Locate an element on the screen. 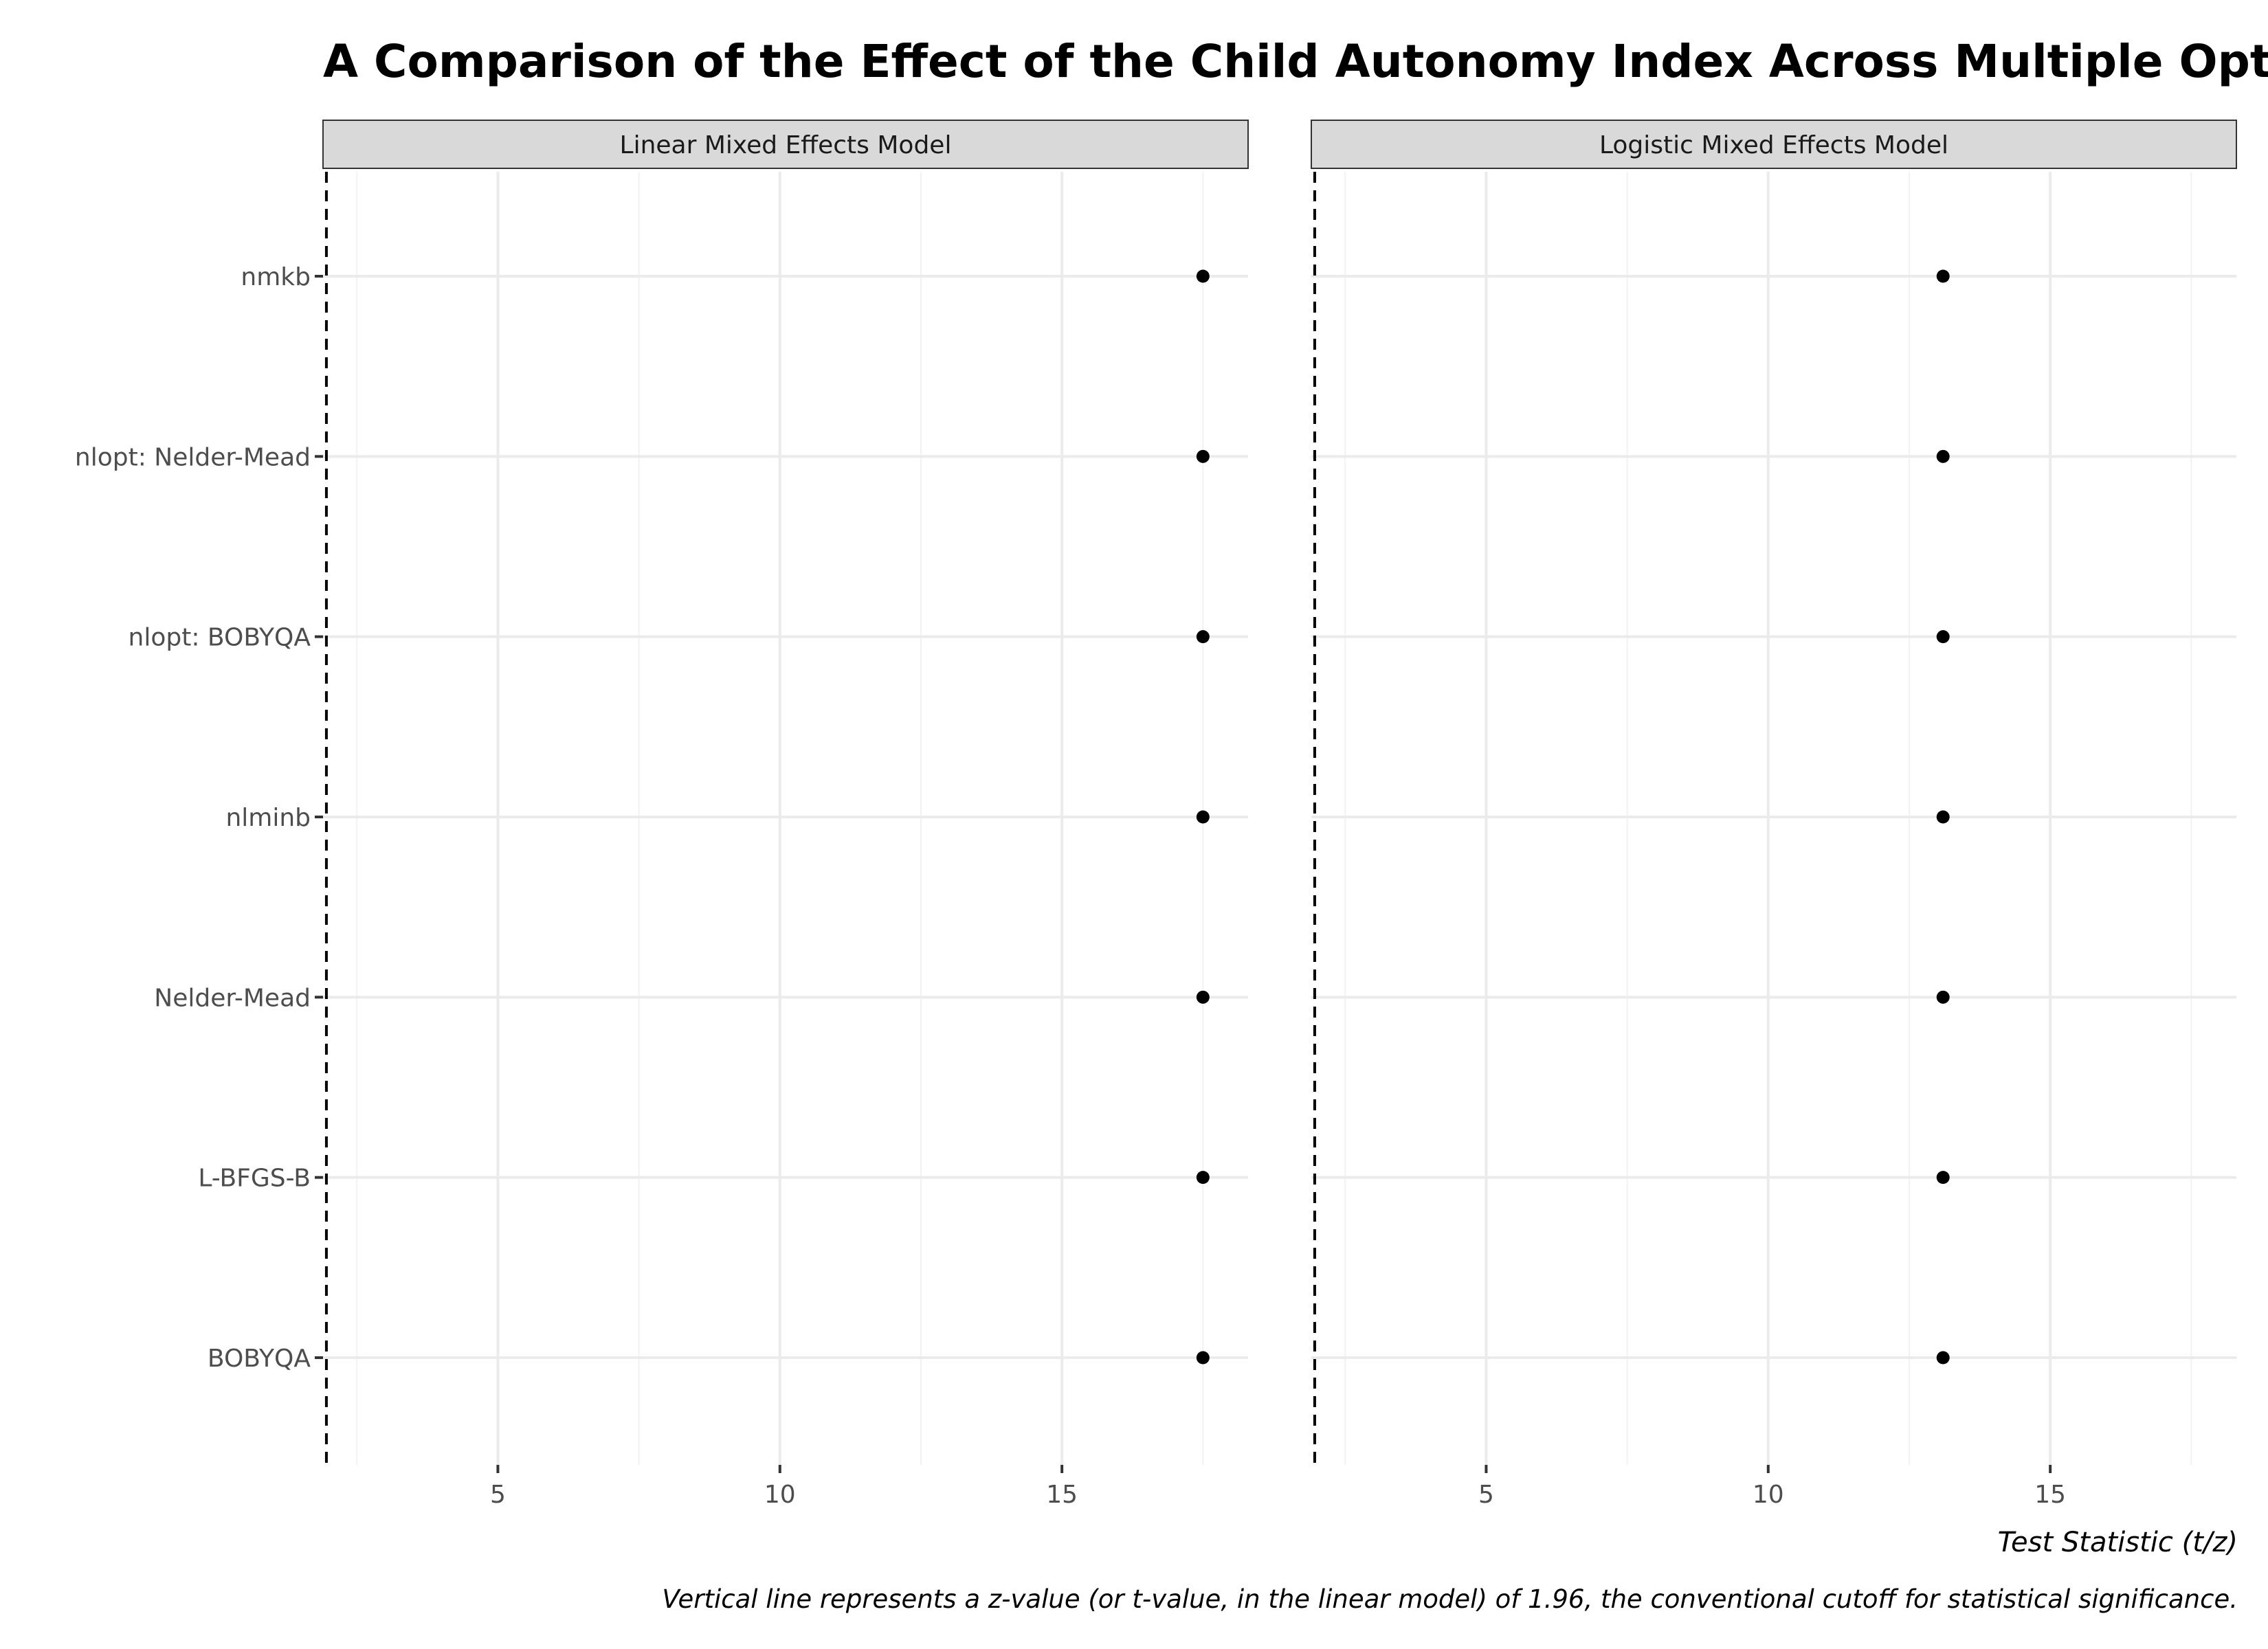 The height and width of the screenshot is (1649, 2268). facet-strip-label: Linear Mixed Effects Model is located at coordinates (786, 145).